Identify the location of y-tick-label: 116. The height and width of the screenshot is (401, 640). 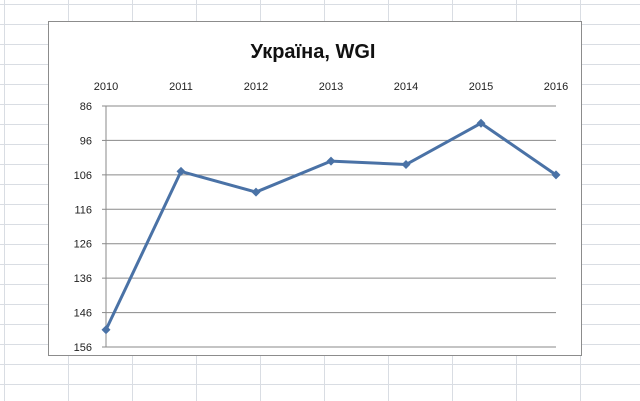
(83, 210).